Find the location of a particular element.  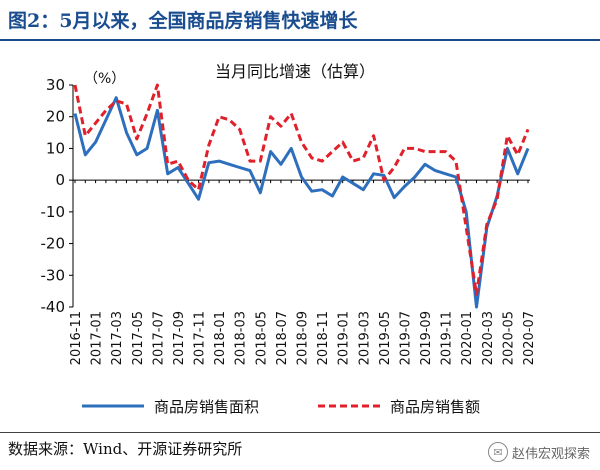

x-tick-label: 2019-01 is located at coordinates (344, 338).